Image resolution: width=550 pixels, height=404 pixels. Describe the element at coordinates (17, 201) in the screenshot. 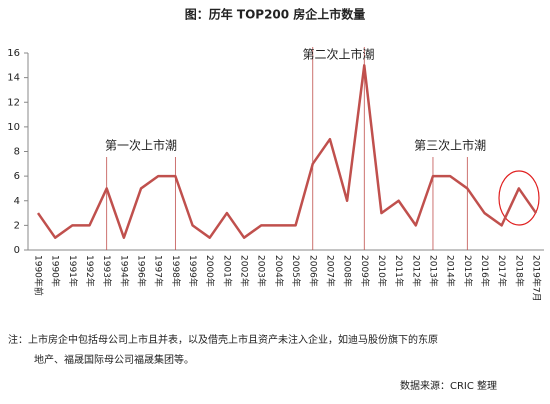

I see `y-tick-label: 4` at that location.